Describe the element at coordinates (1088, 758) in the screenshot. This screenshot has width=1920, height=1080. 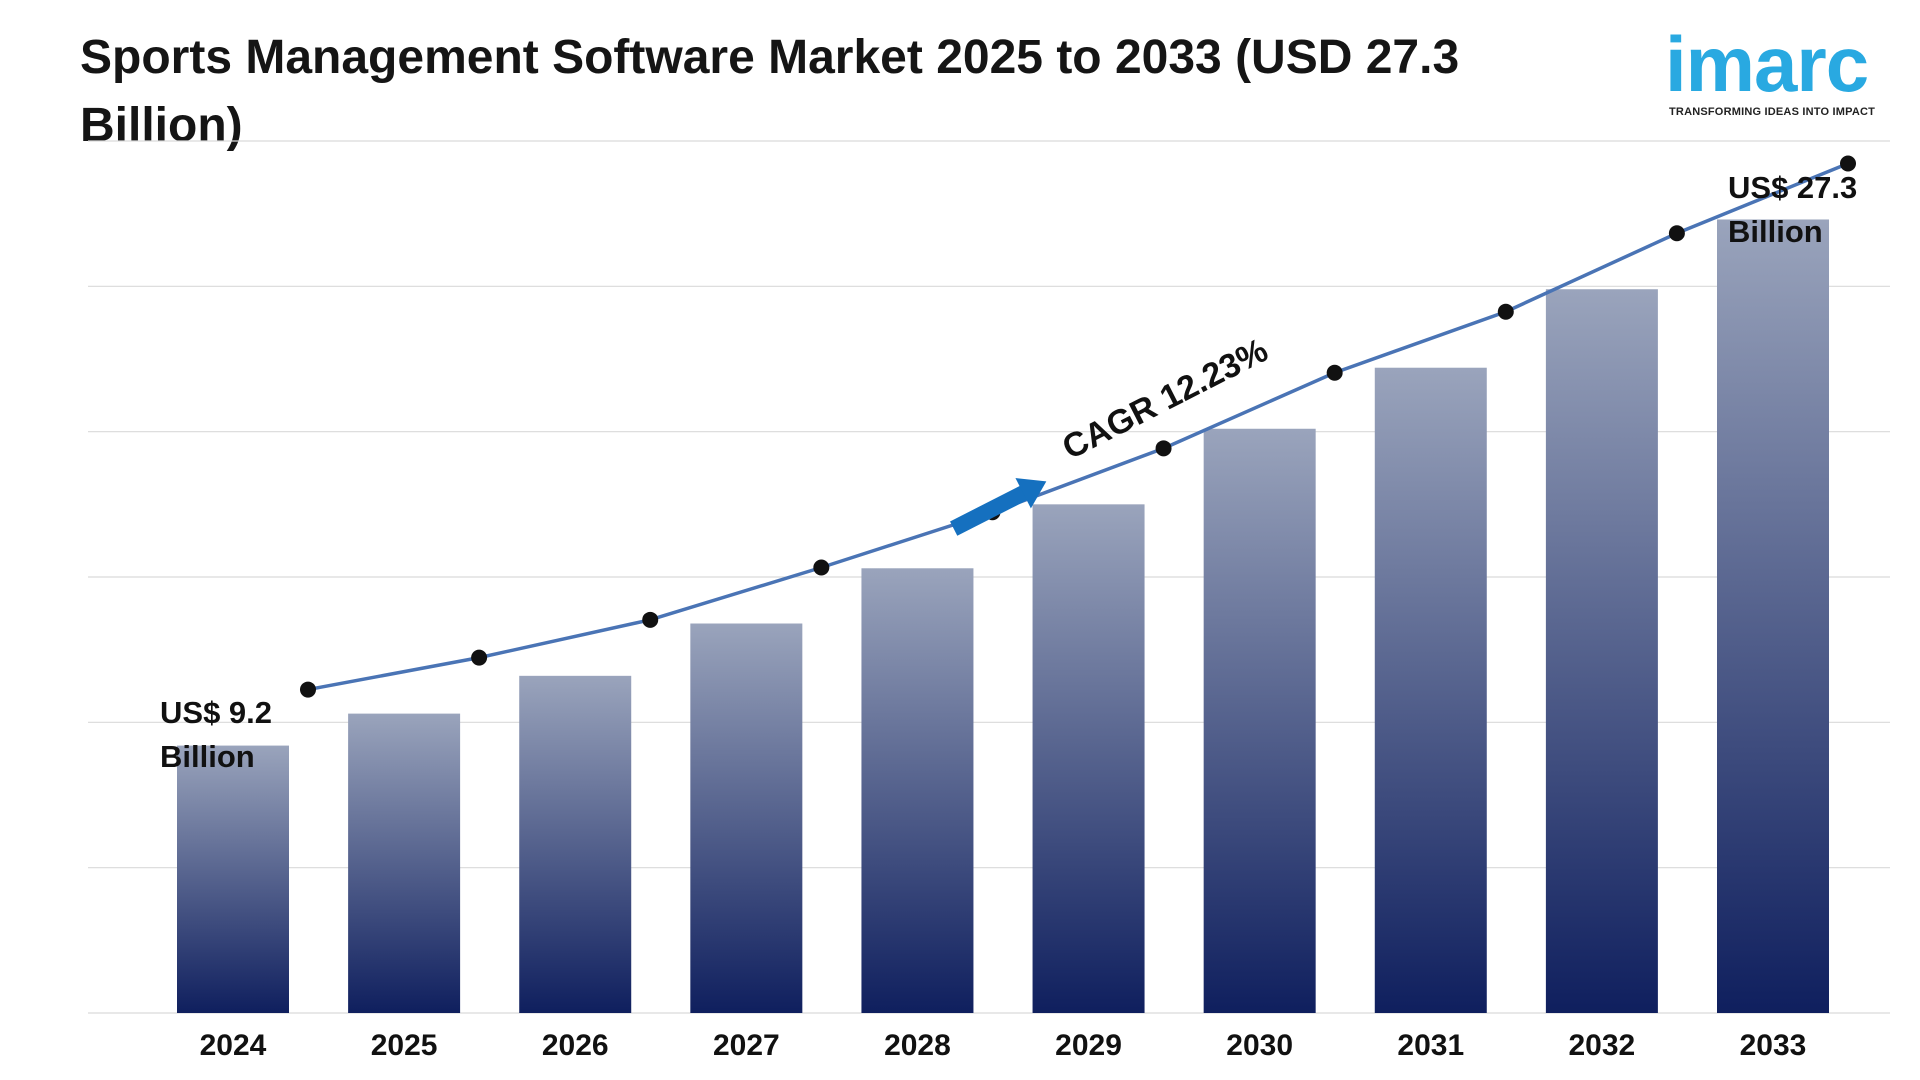
I see `bar-2029` at that location.